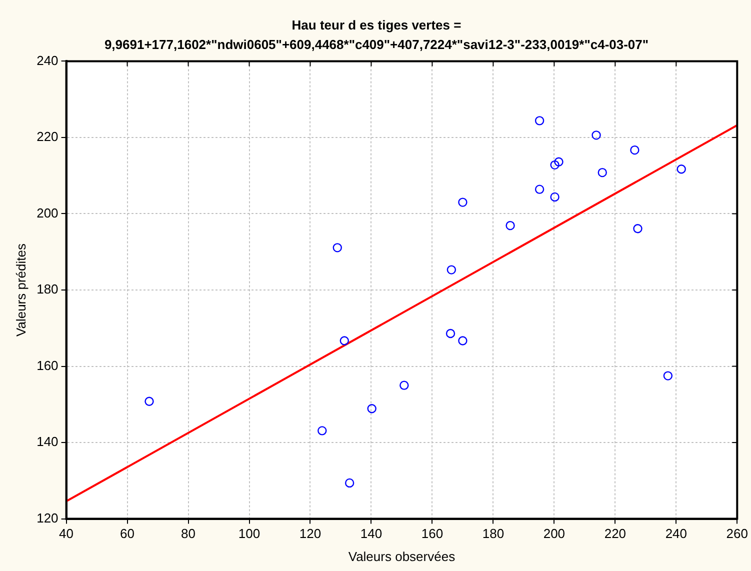 The height and width of the screenshot is (571, 751). What do you see at coordinates (402, 556) in the screenshot?
I see `x-axis-title: Valeurs observées` at bounding box center [402, 556].